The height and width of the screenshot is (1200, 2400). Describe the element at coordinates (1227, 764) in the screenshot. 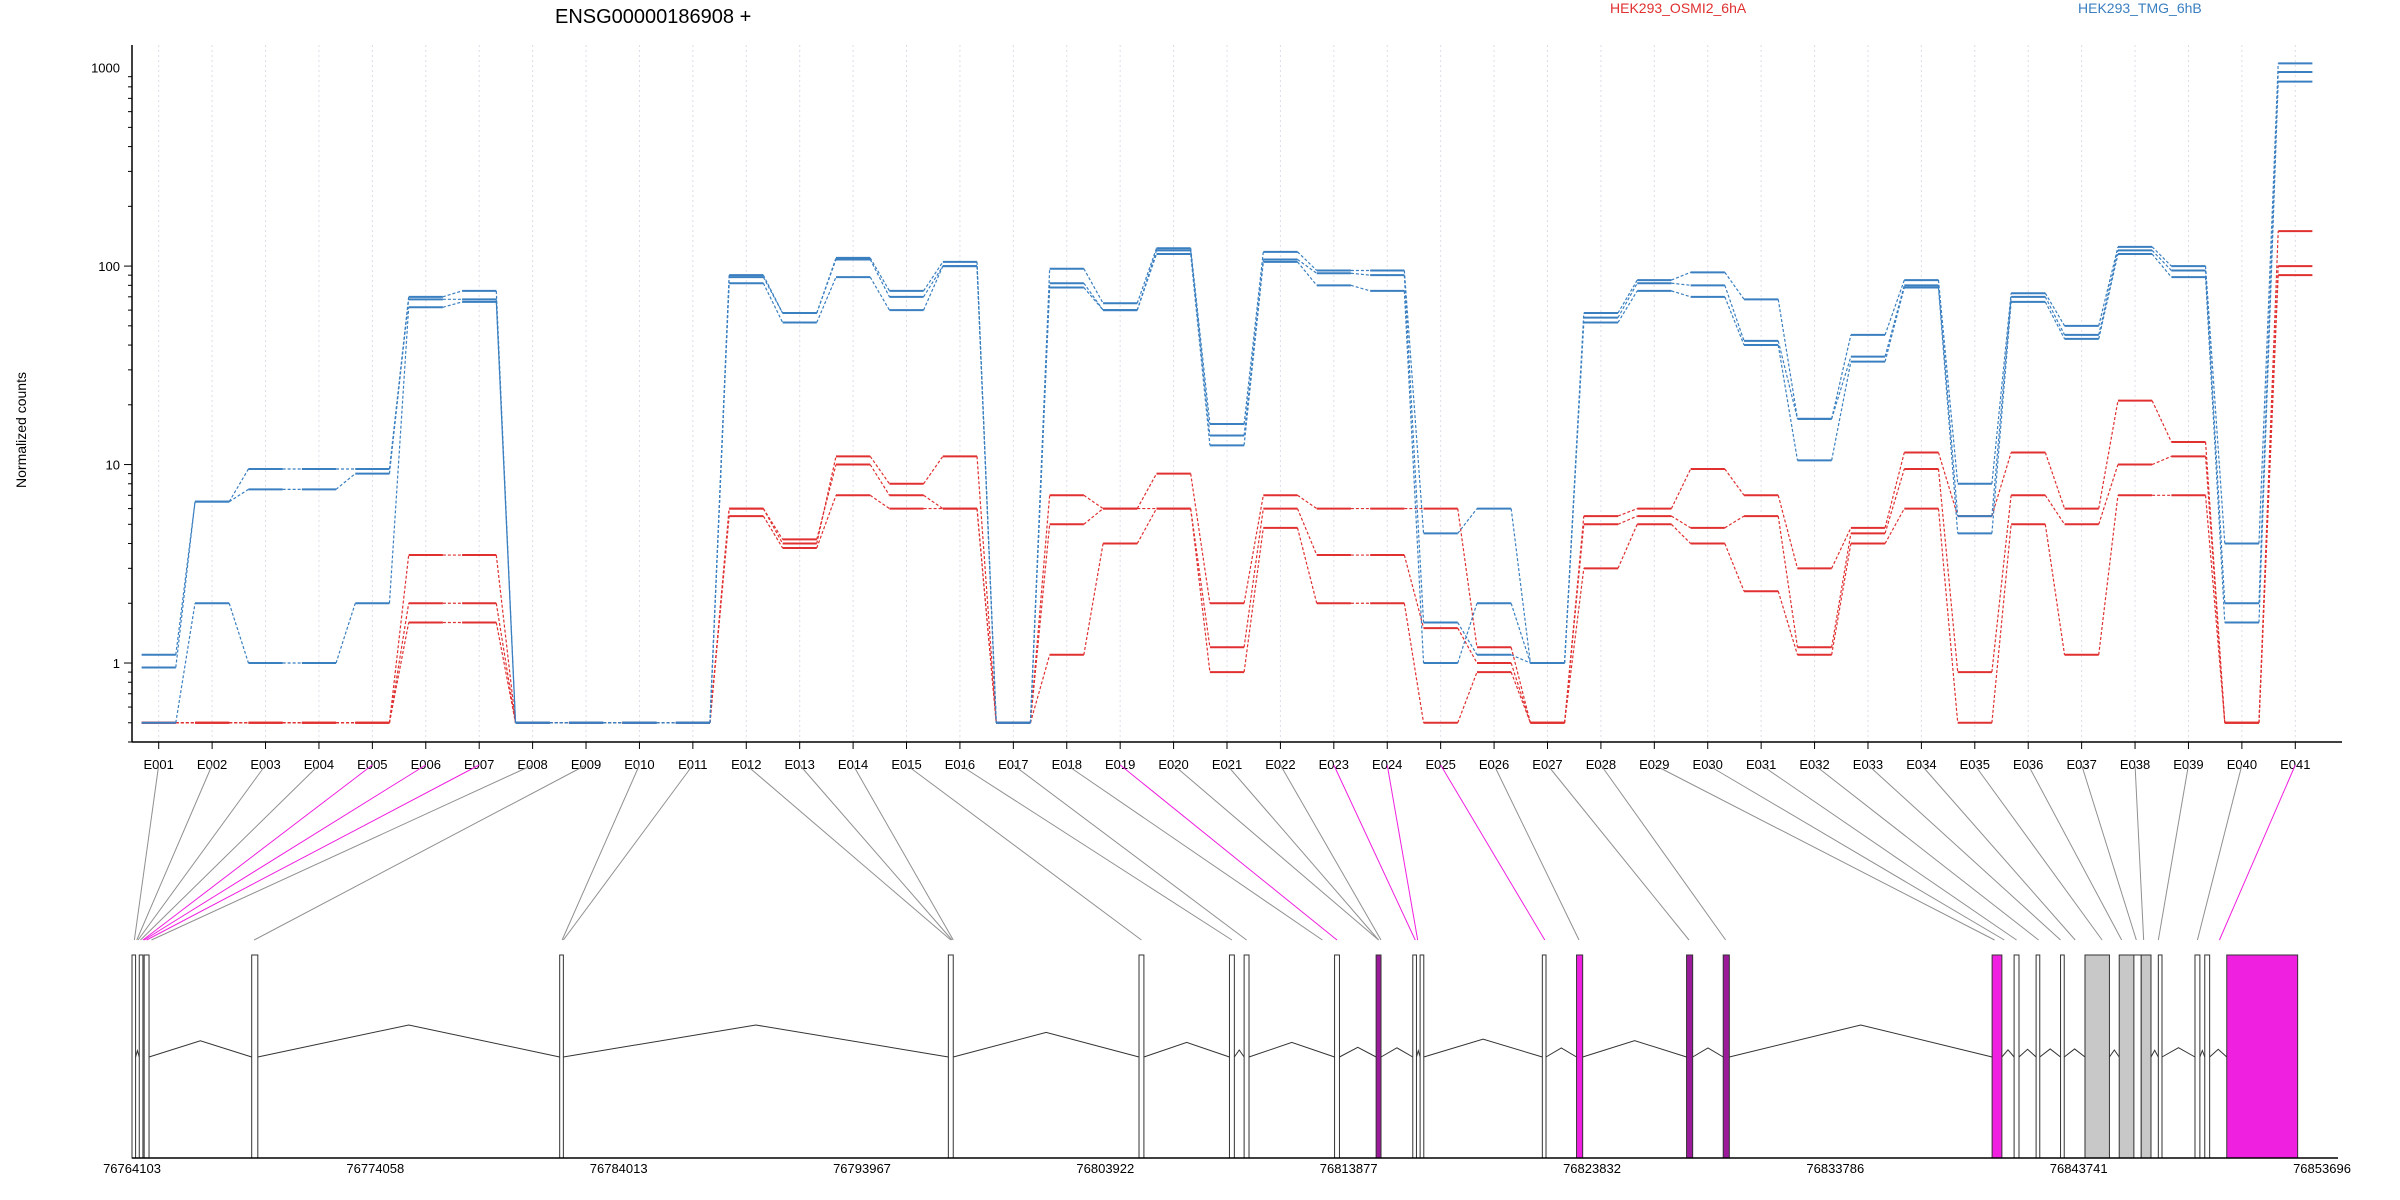

I see `x-tick-label: E021` at that location.